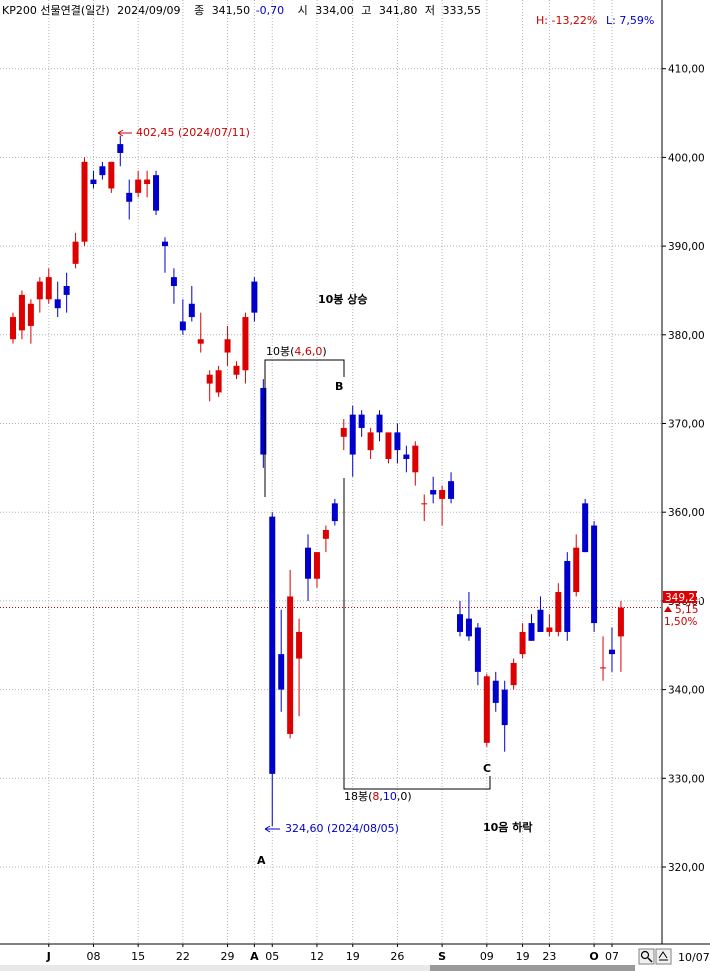 This screenshot has height=971, width=710. Describe the element at coordinates (663, 956) in the screenshot. I see `scroll-button` at that location.